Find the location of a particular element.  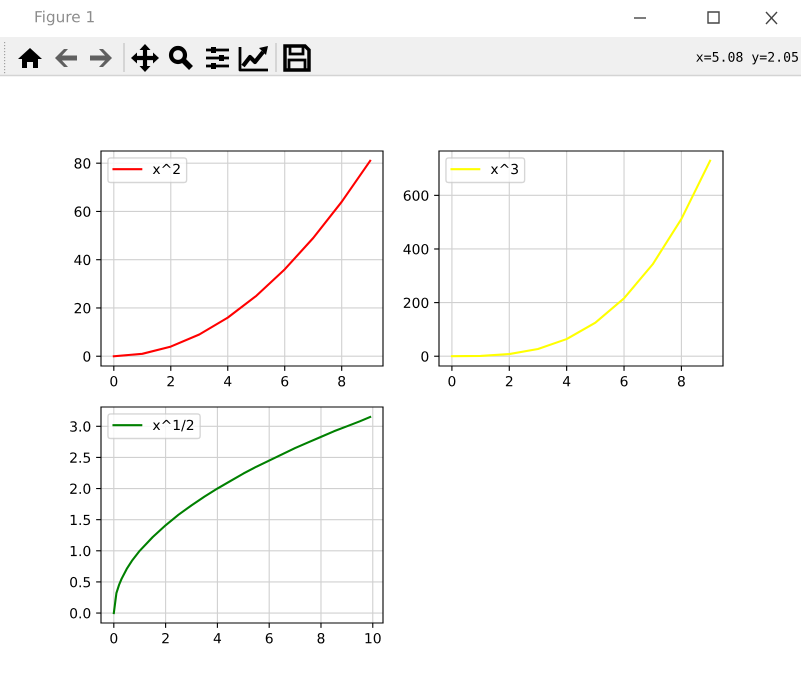

legend-label: x^2 is located at coordinates (166, 169).